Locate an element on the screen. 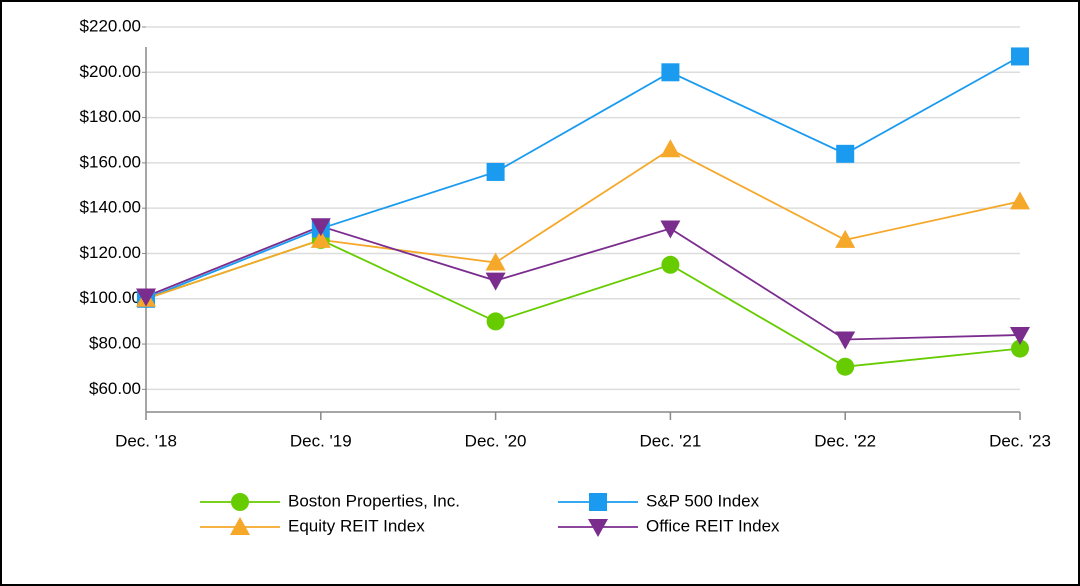 The width and height of the screenshot is (1080, 586). legend-label: S&P 500 Index is located at coordinates (703, 500).